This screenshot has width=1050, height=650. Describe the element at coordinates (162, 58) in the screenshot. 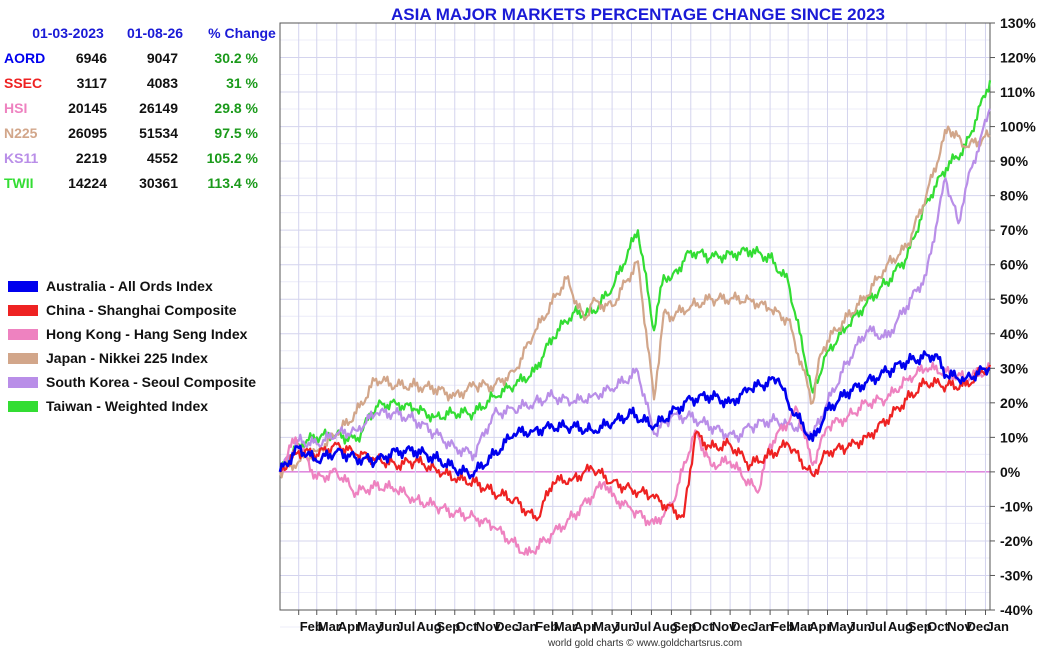

I see `table-row-end: 9047` at that location.